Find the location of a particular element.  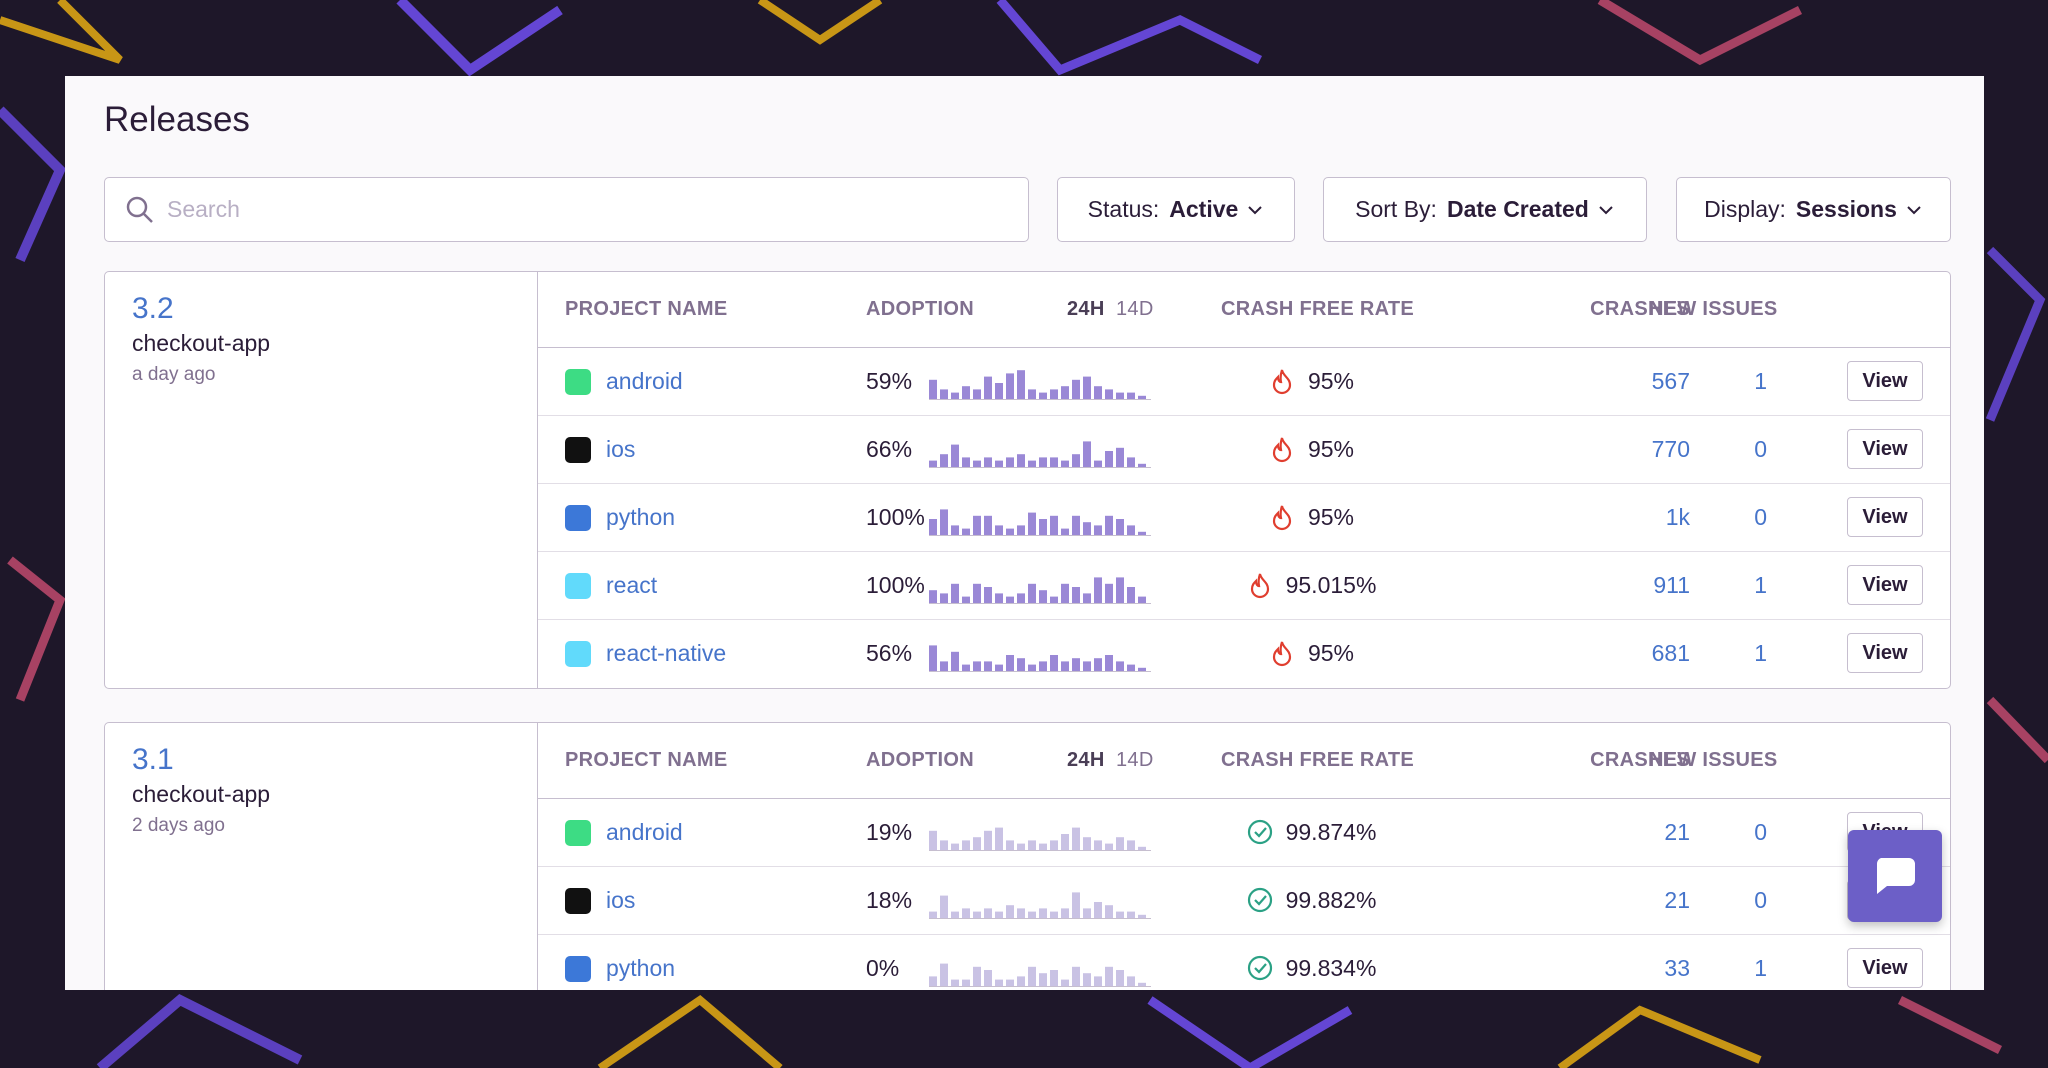

filter-label: Display: is located at coordinates (1745, 209).